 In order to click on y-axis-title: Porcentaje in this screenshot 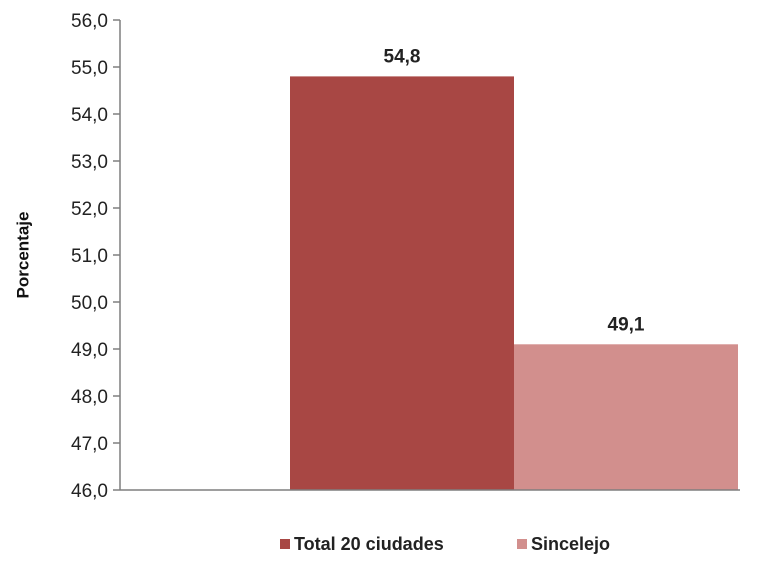, I will do `click(22, 255)`.